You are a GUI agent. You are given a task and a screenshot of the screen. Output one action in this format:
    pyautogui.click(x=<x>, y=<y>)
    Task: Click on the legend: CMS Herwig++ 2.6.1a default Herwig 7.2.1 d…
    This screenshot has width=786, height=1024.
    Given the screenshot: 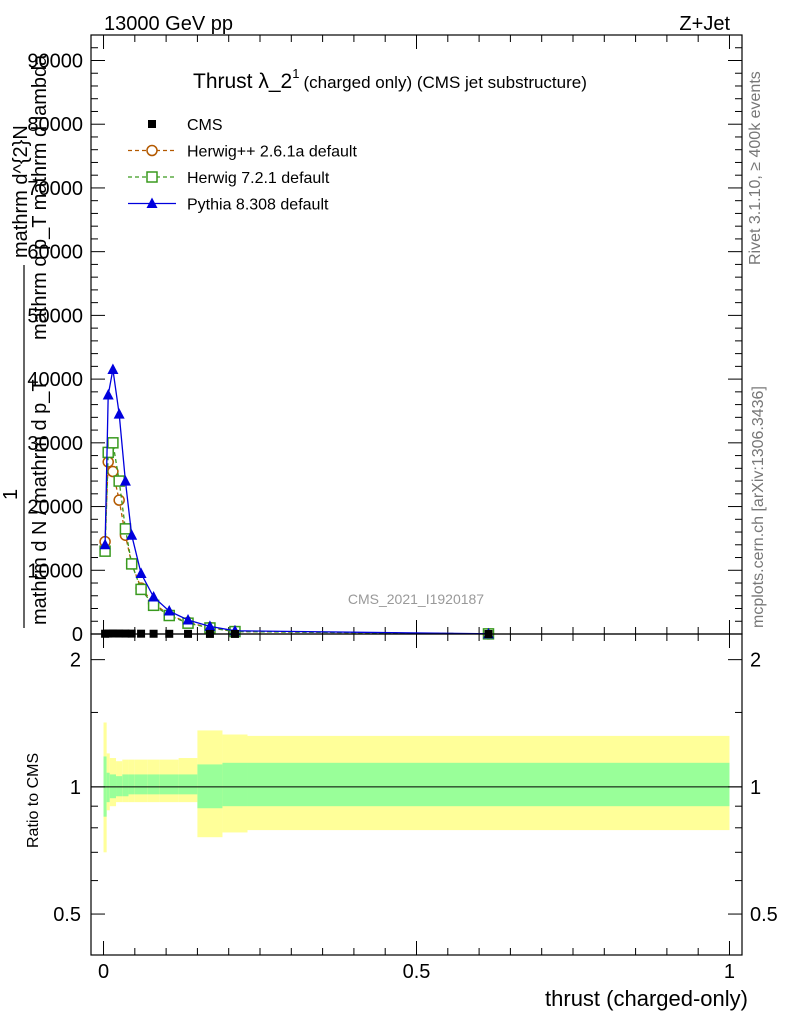 What is the action you would take?
    pyautogui.click(x=242, y=165)
    